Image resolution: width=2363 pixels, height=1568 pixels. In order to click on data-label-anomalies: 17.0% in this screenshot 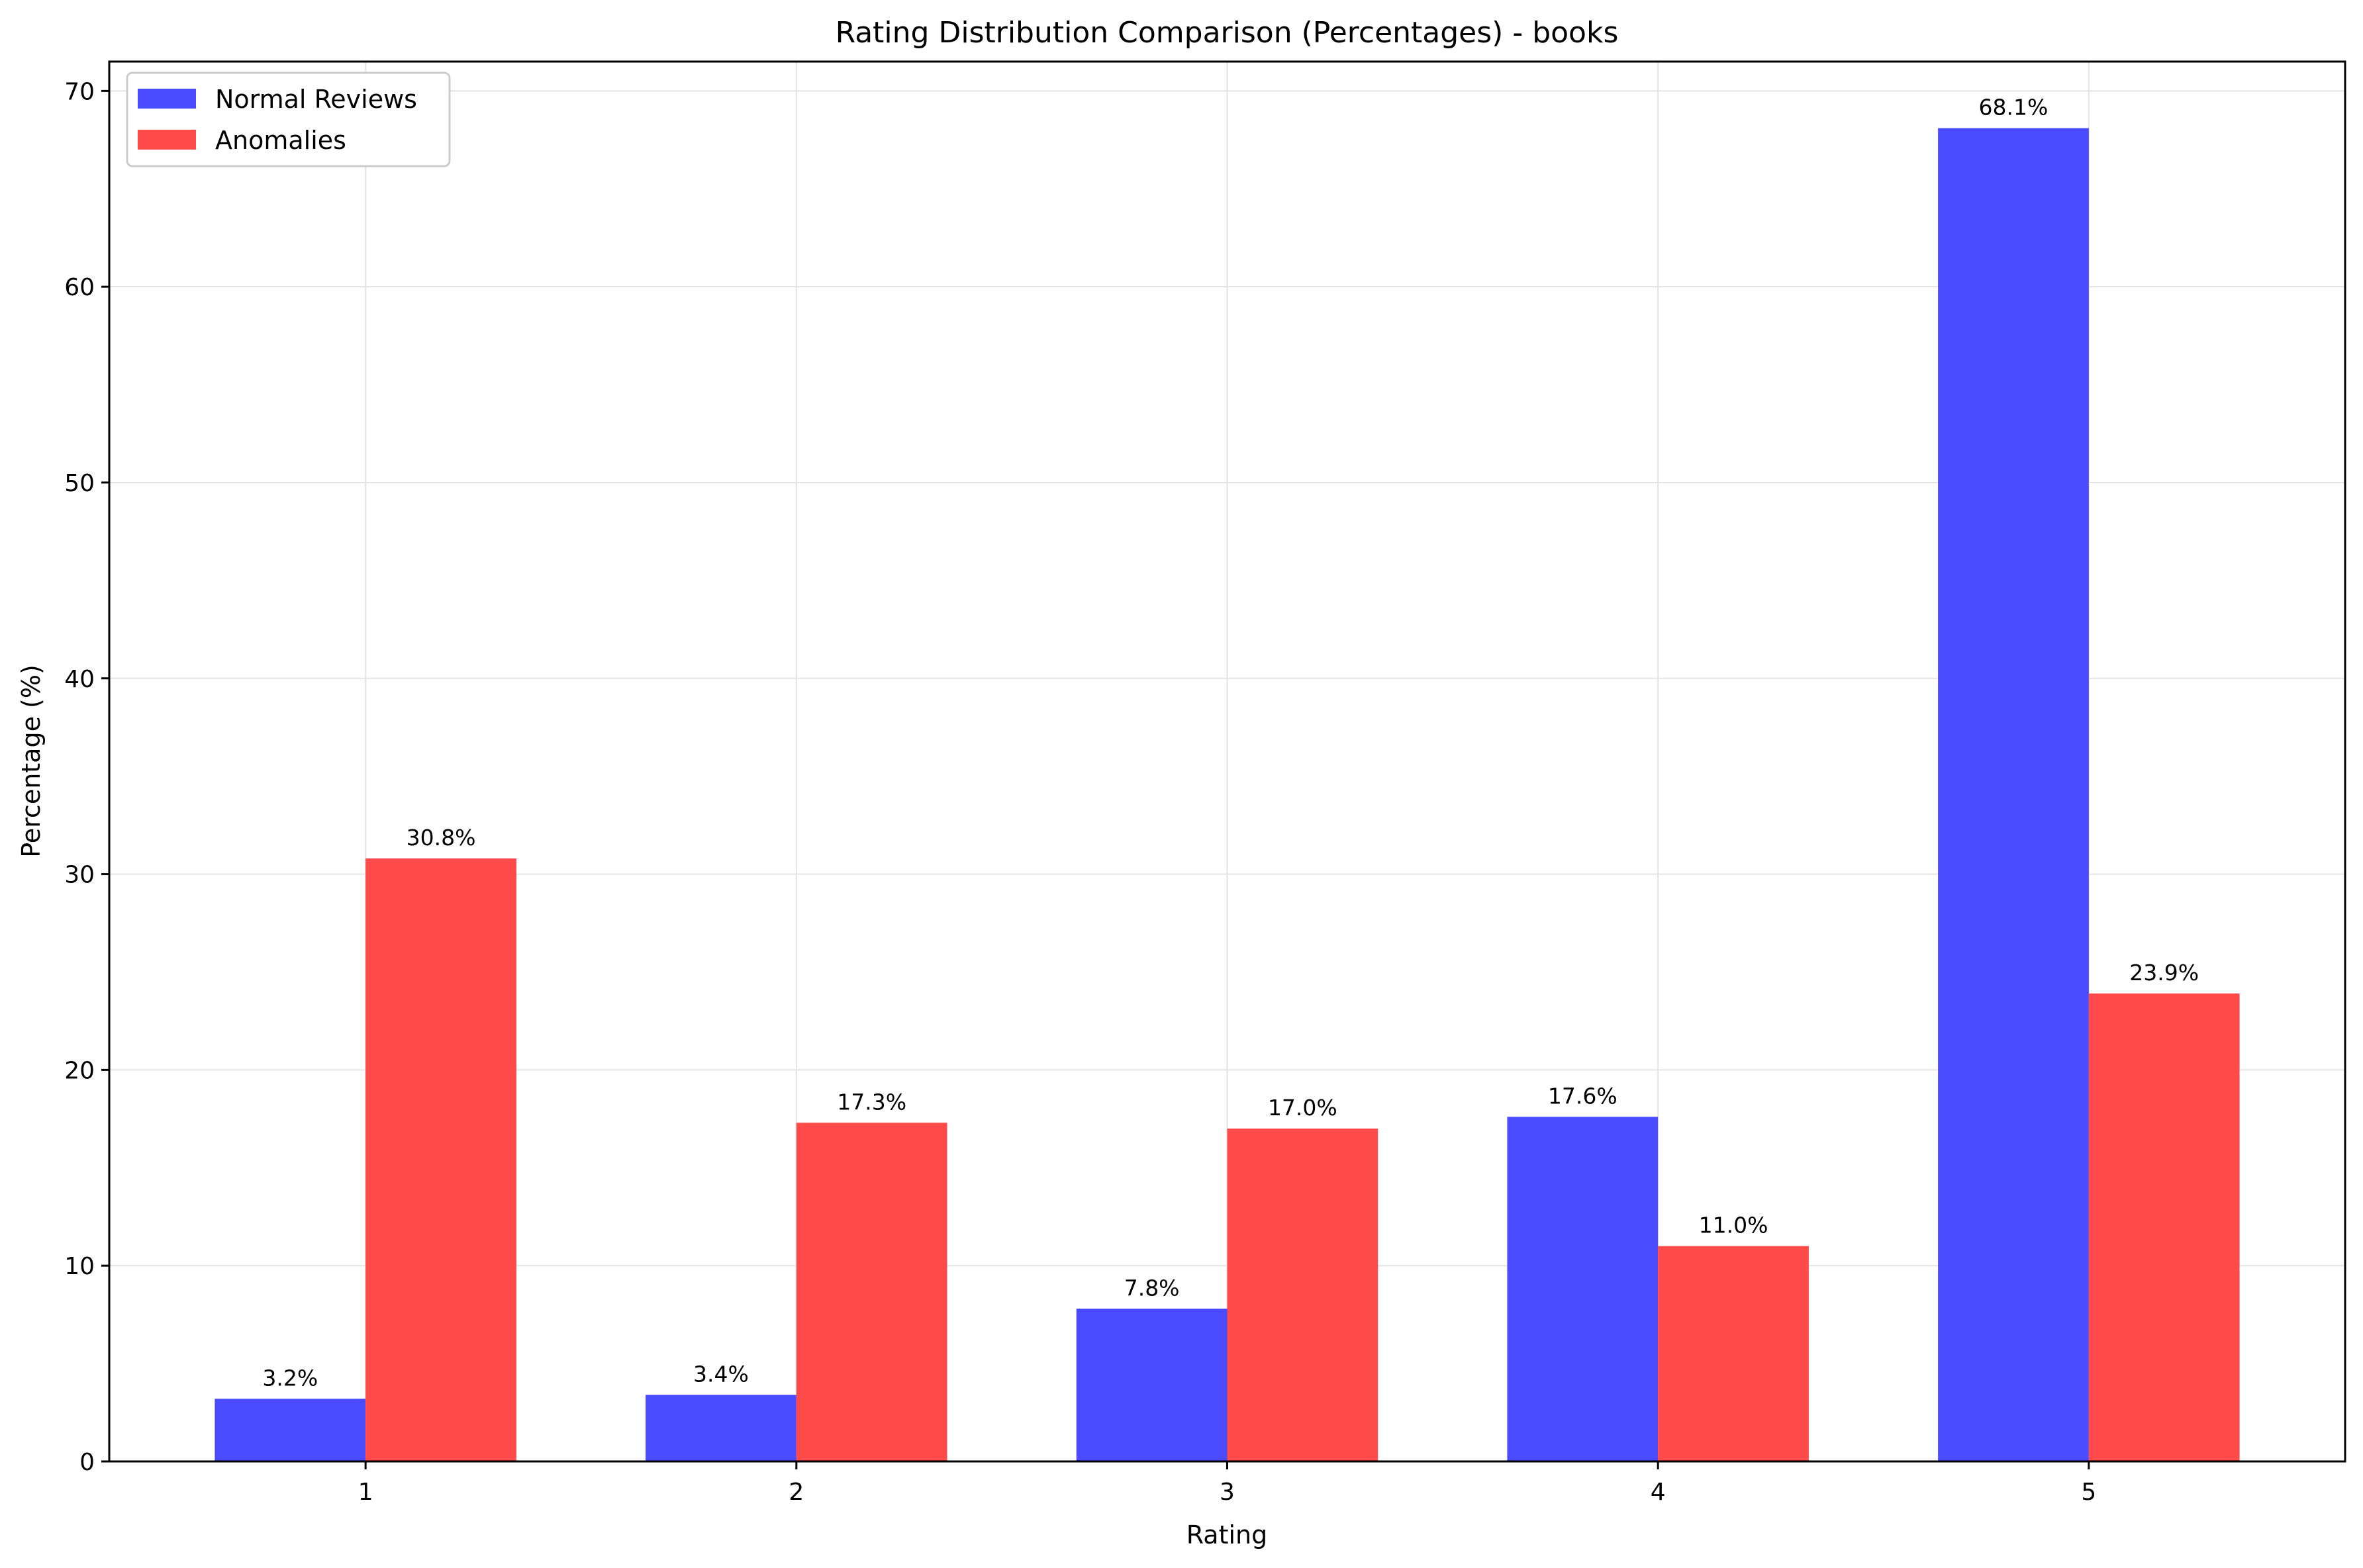, I will do `click(1302, 1108)`.